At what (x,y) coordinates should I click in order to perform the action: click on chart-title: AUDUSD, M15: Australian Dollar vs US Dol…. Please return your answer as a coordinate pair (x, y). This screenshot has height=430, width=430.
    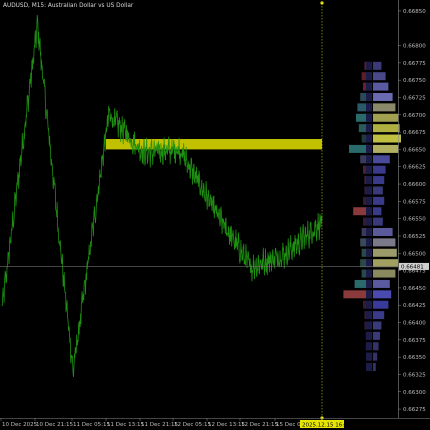
    Looking at the image, I should click on (68, 6).